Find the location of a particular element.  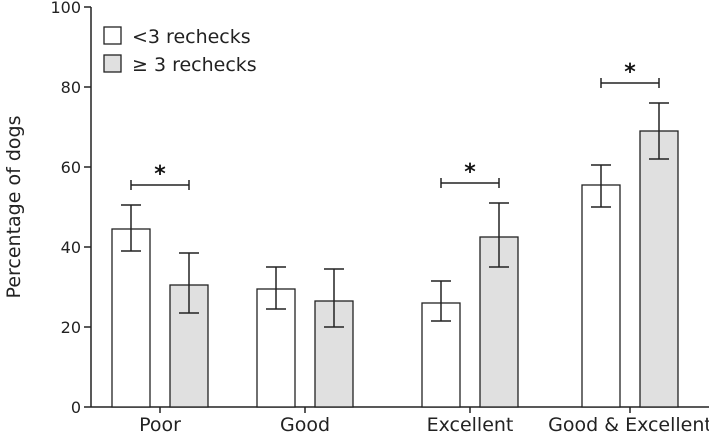

y-tick-label: 60 is located at coordinates (71, 167).